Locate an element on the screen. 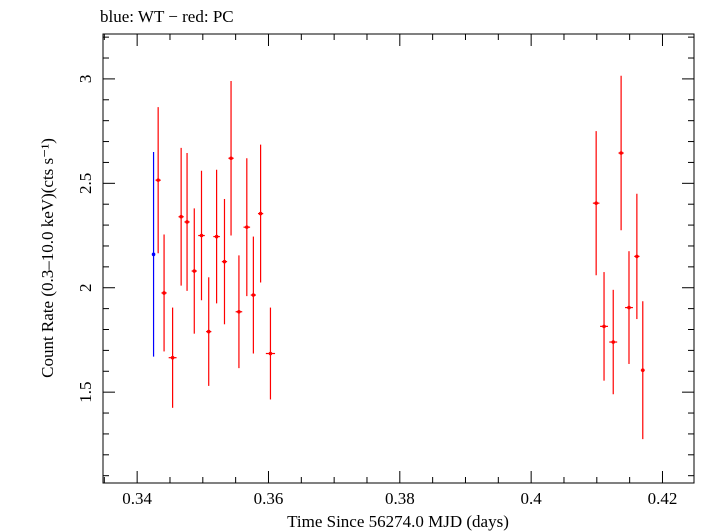 Image resolution: width=709 pixels, height=532 pixels. chart-title: blue: WT − red: PC is located at coordinates (167, 16).